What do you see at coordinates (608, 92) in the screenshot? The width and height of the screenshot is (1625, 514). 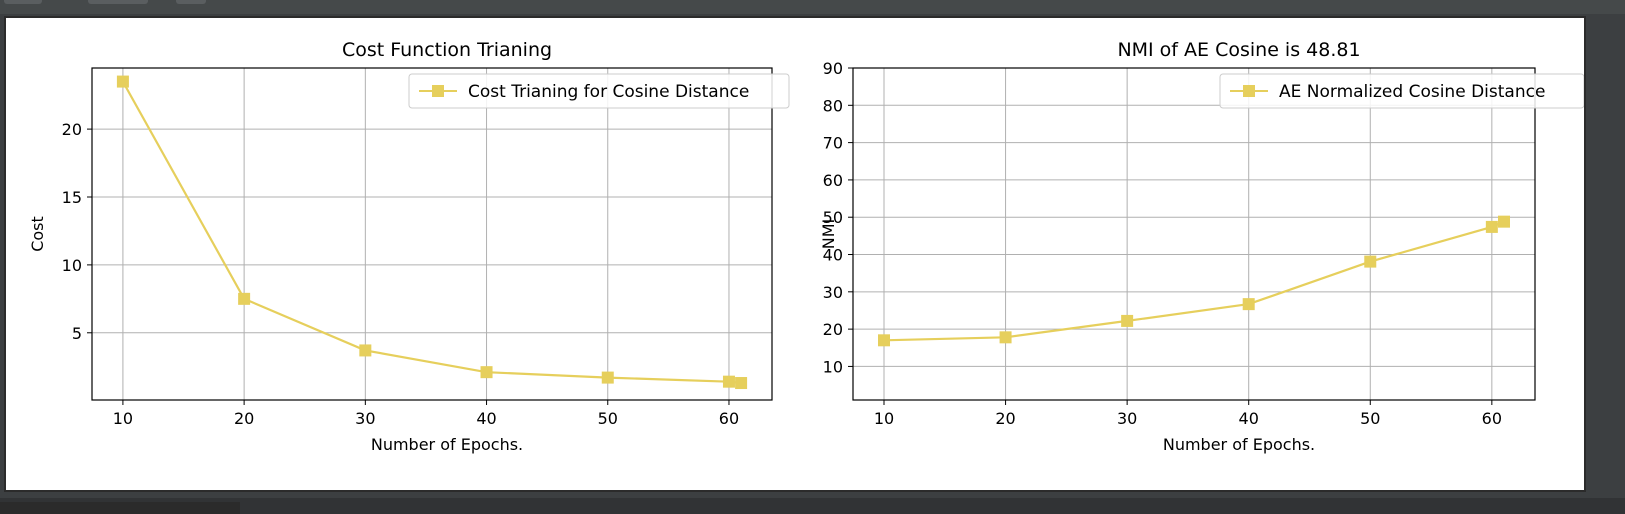 I see `legend-entry: Cost Trianing for Cosine Distance` at bounding box center [608, 92].